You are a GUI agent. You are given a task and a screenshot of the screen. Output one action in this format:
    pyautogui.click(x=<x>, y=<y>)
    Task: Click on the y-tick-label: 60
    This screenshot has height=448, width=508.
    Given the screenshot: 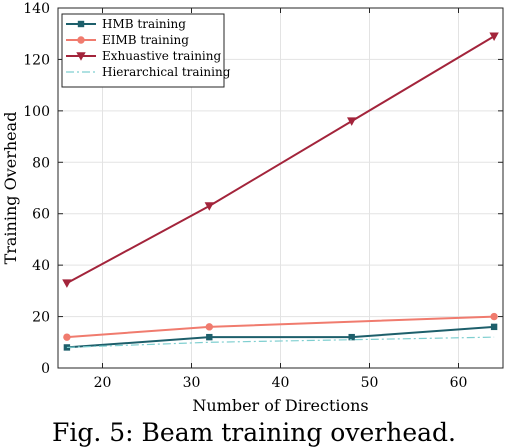 What is the action you would take?
    pyautogui.click(x=41, y=215)
    